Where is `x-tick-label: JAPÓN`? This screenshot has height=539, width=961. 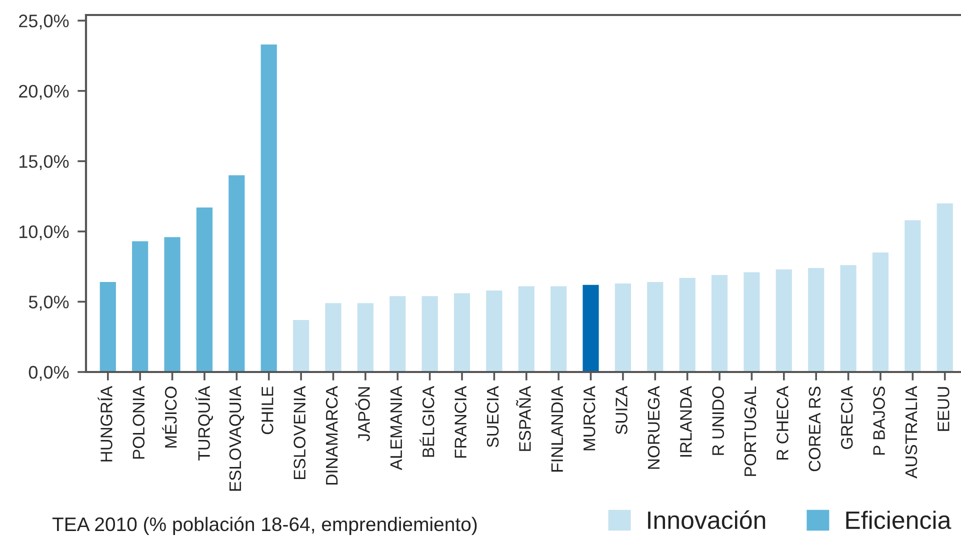 x-tick-label: JAPÓN is located at coordinates (362, 414).